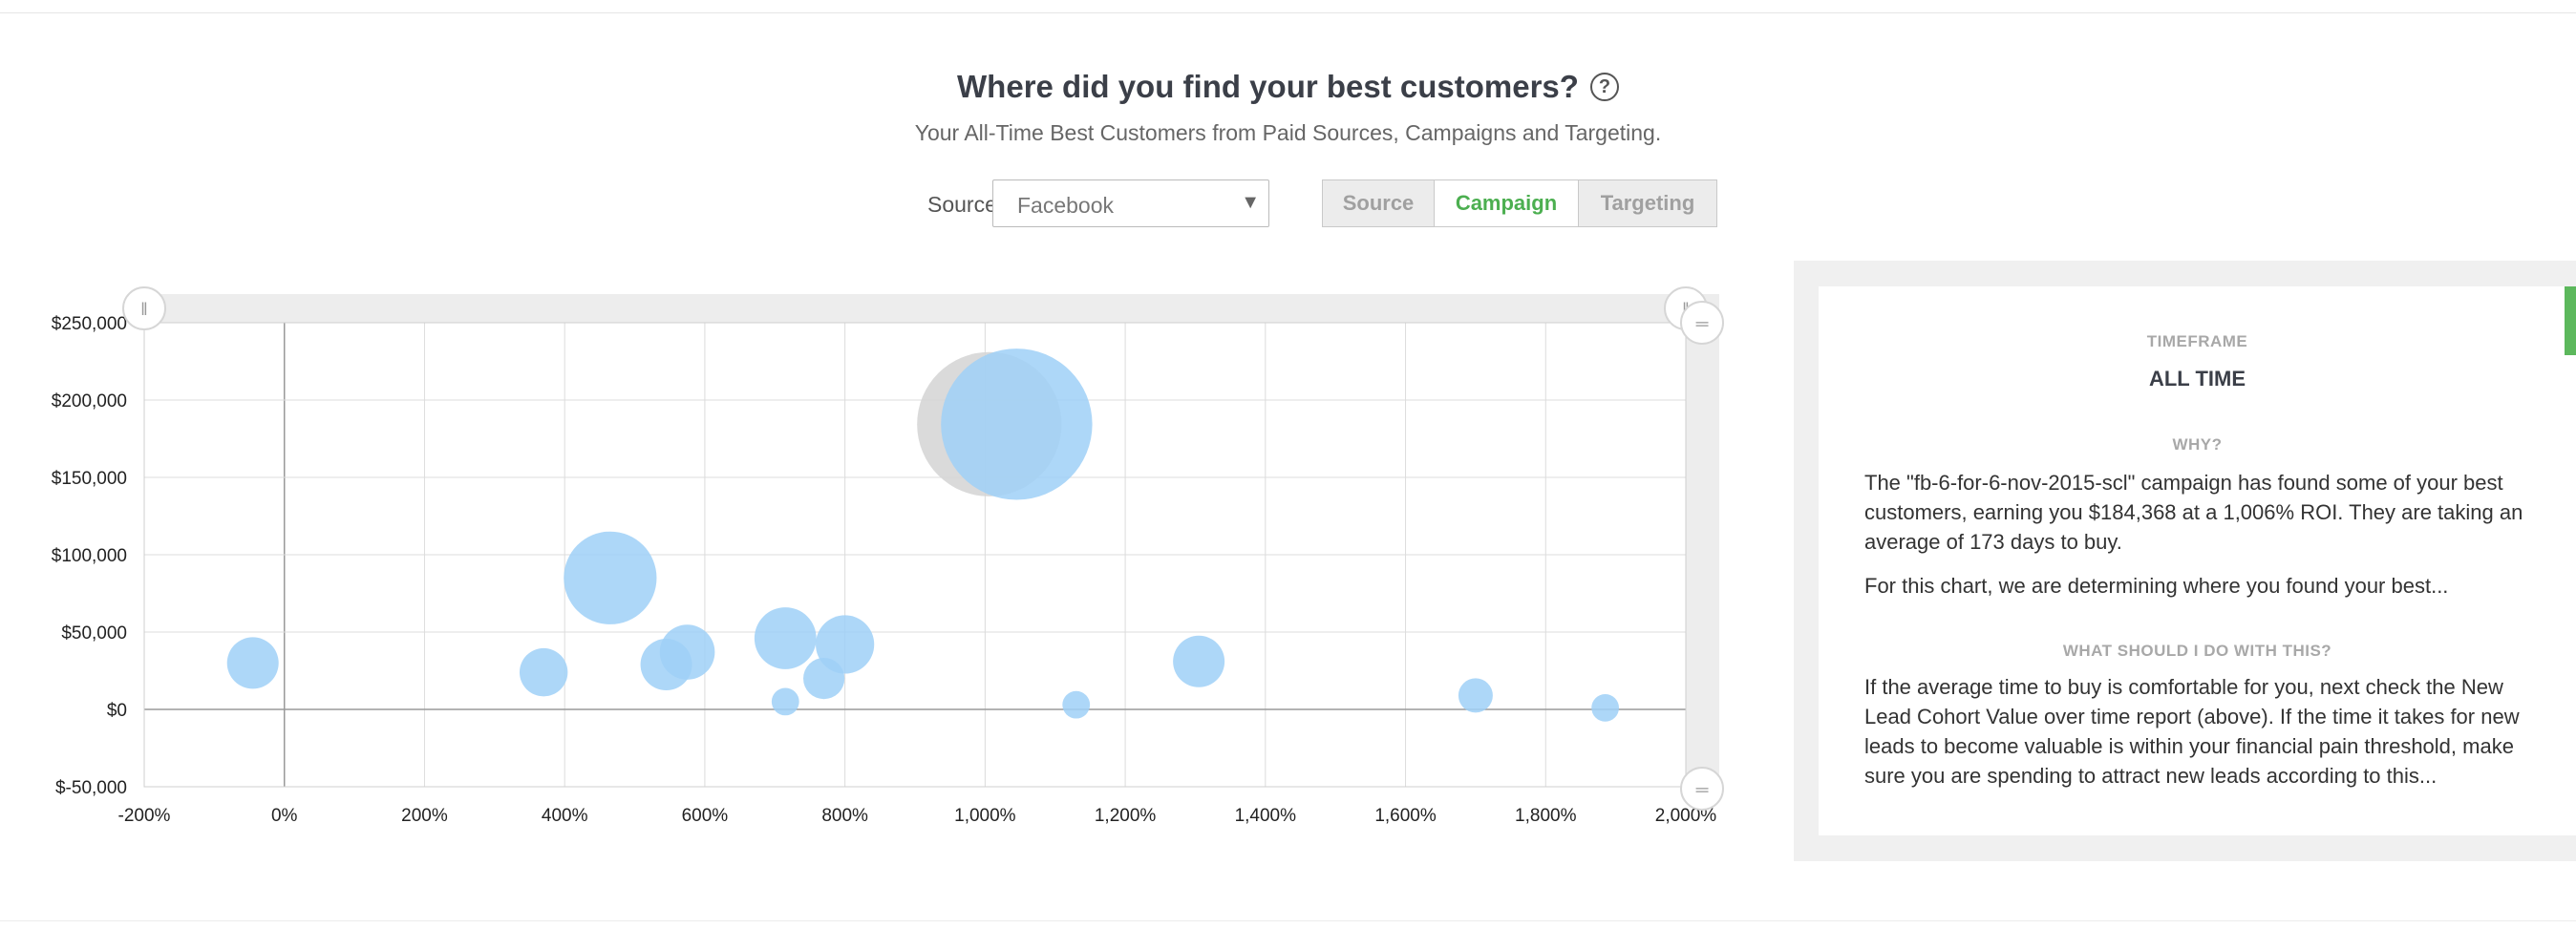 The width and height of the screenshot is (2576, 950). I want to click on y-tick-label: $200,000, so click(89, 401).